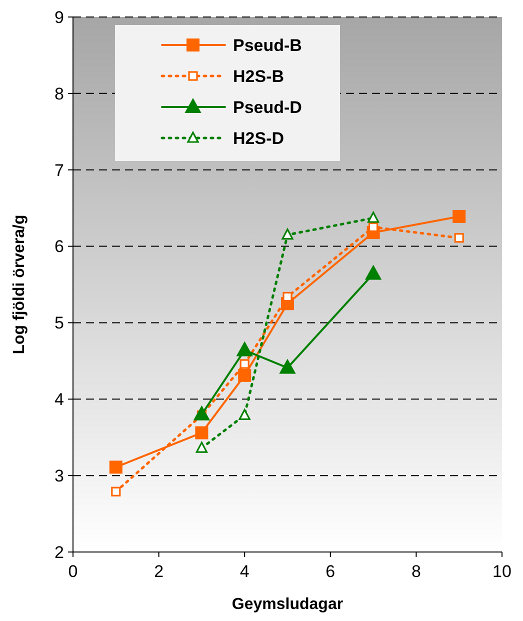 The height and width of the screenshot is (621, 523). What do you see at coordinates (19, 284) in the screenshot?
I see `y-axis-title: Log fjöldi örvera/g` at bounding box center [19, 284].